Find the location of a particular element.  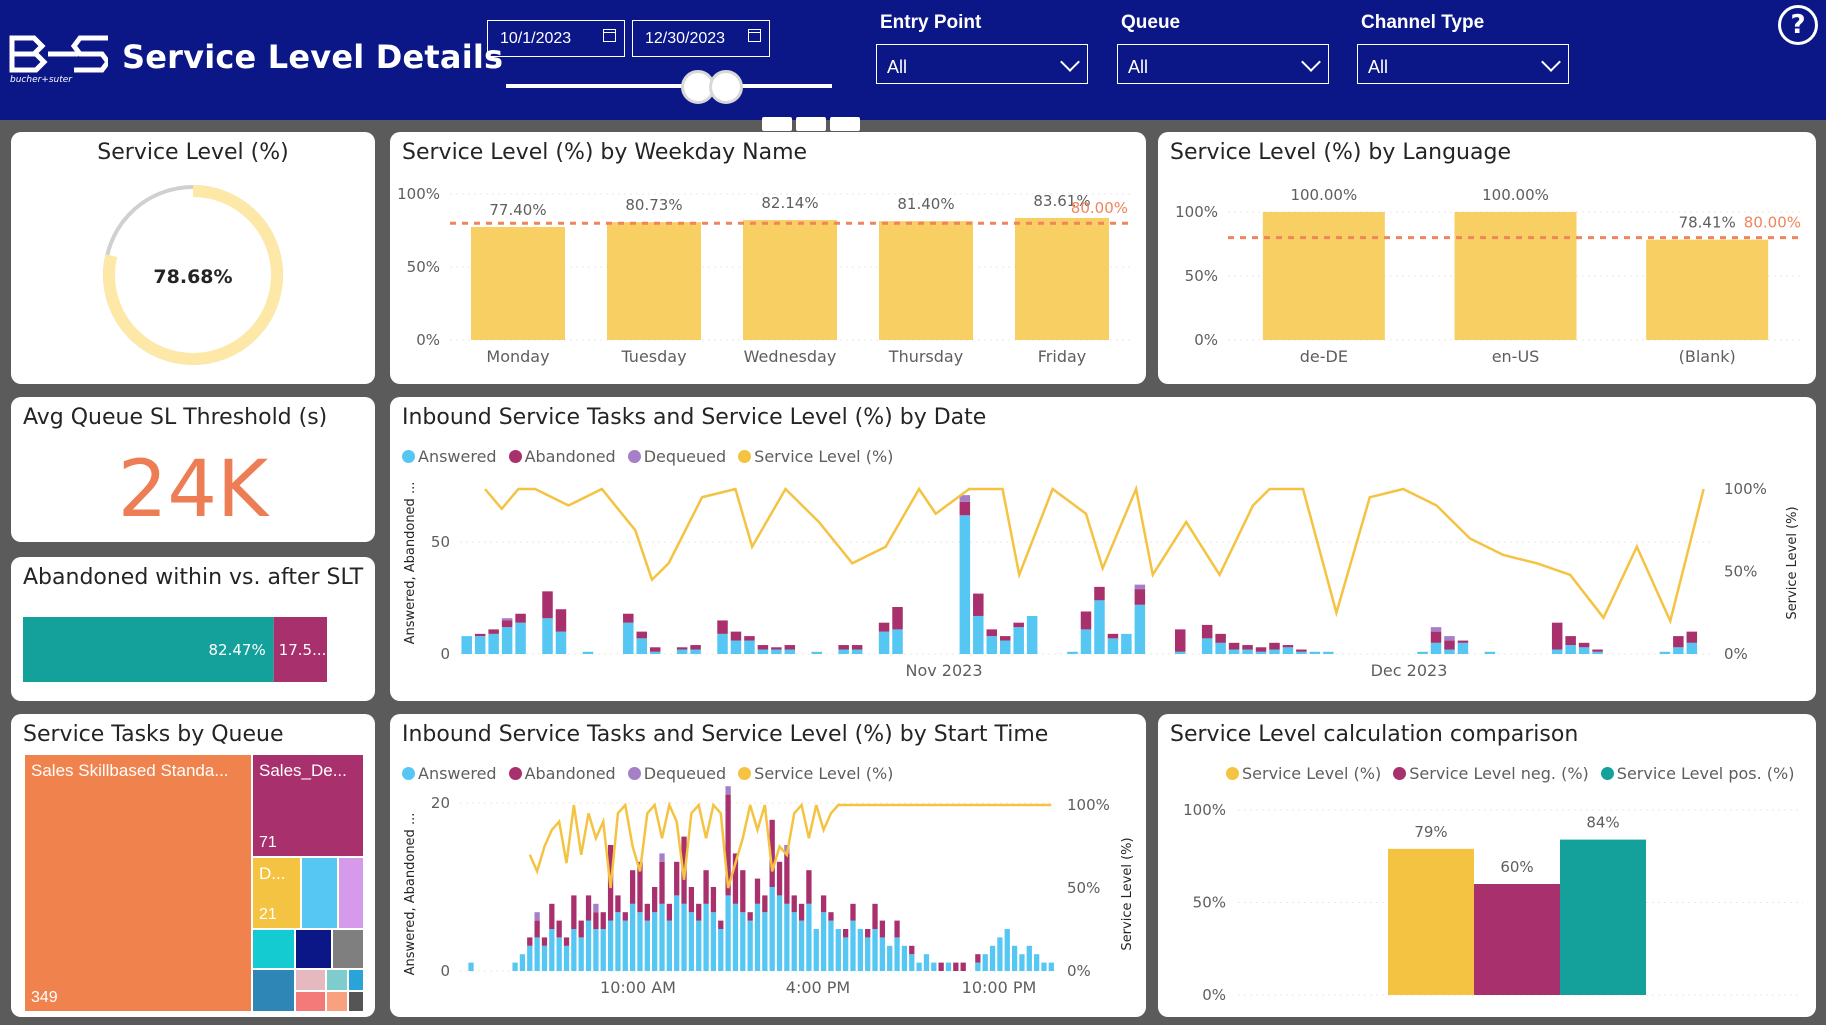

abandoned-after-bar is located at coordinates (300, 649).